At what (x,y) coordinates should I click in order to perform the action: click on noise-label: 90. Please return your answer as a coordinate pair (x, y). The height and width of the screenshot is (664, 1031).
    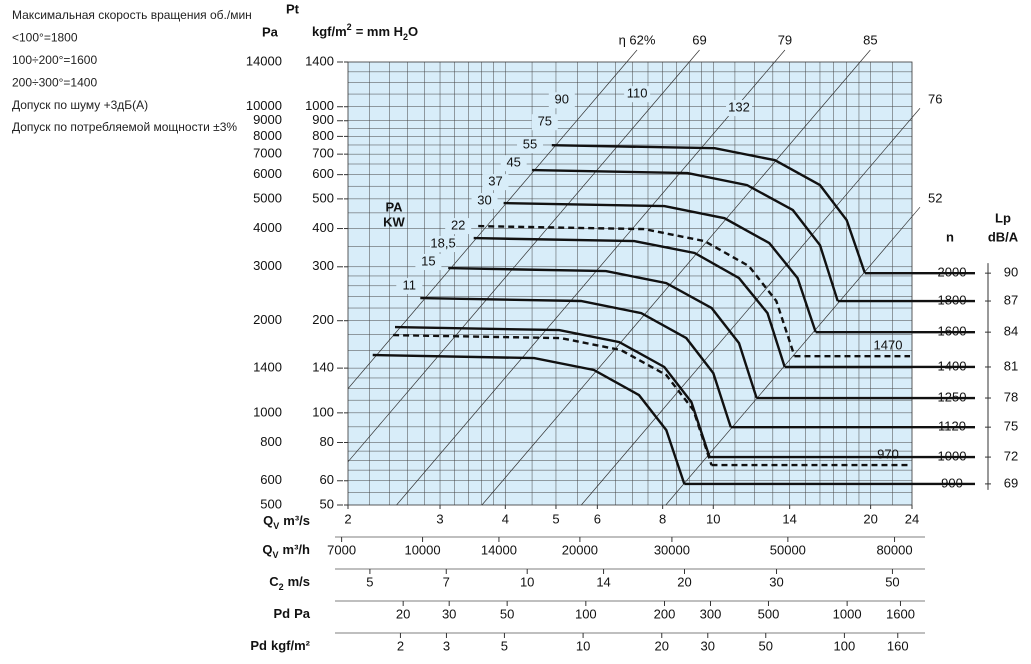
    Looking at the image, I should click on (1011, 272).